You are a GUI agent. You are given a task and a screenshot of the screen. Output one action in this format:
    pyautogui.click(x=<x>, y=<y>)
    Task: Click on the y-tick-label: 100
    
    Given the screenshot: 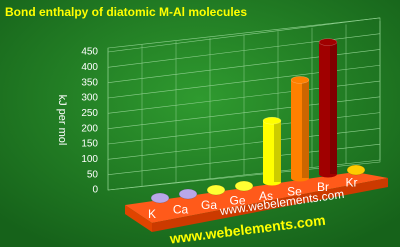 What is the action you would take?
    pyautogui.click(x=89, y=159)
    